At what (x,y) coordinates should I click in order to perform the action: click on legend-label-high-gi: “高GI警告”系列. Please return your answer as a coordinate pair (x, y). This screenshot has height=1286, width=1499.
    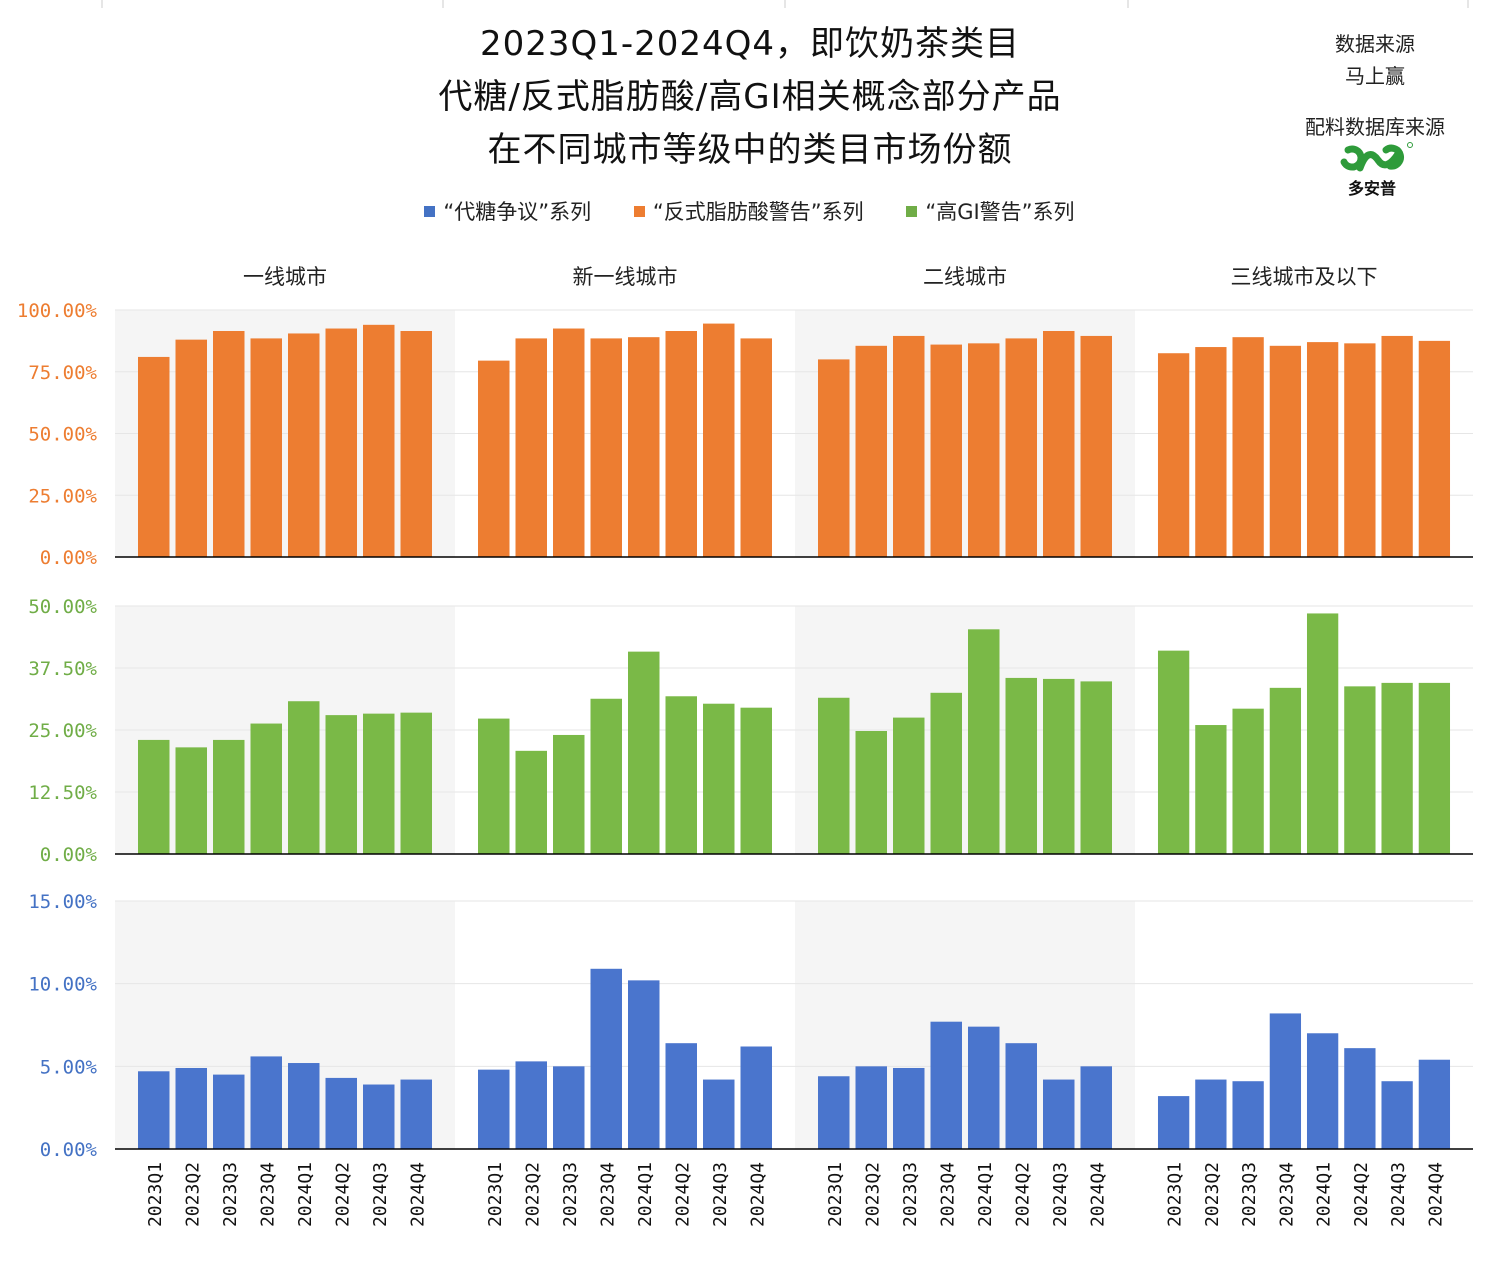
    Looking at the image, I should click on (1000, 212).